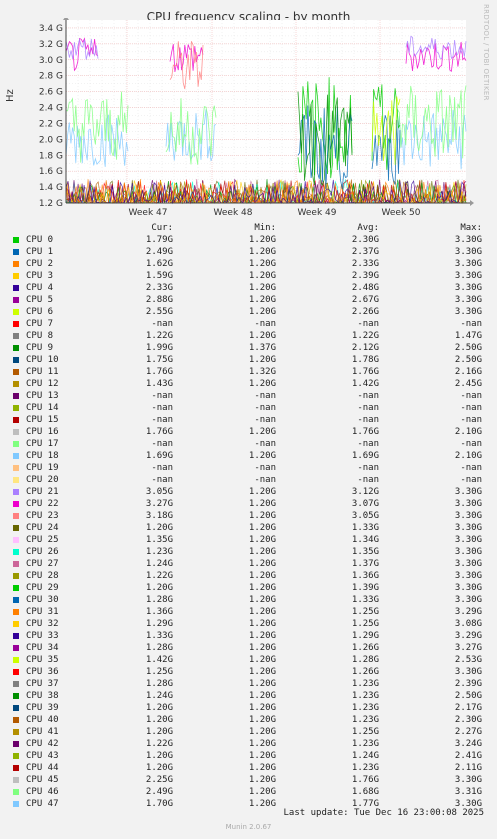 This screenshot has width=497, height=839. Describe the element at coordinates (159, 660) in the screenshot. I see `legend-cur: 1.42G` at that location.